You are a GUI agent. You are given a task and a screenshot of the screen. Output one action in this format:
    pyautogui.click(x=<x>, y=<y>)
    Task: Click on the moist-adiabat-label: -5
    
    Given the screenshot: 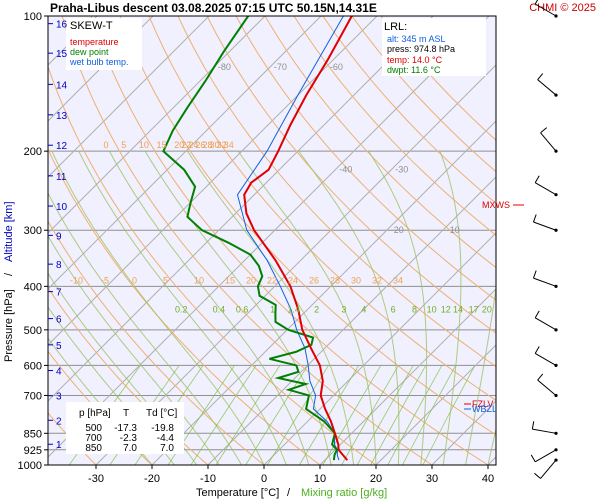 What is the action you would take?
    pyautogui.click(x=105, y=280)
    